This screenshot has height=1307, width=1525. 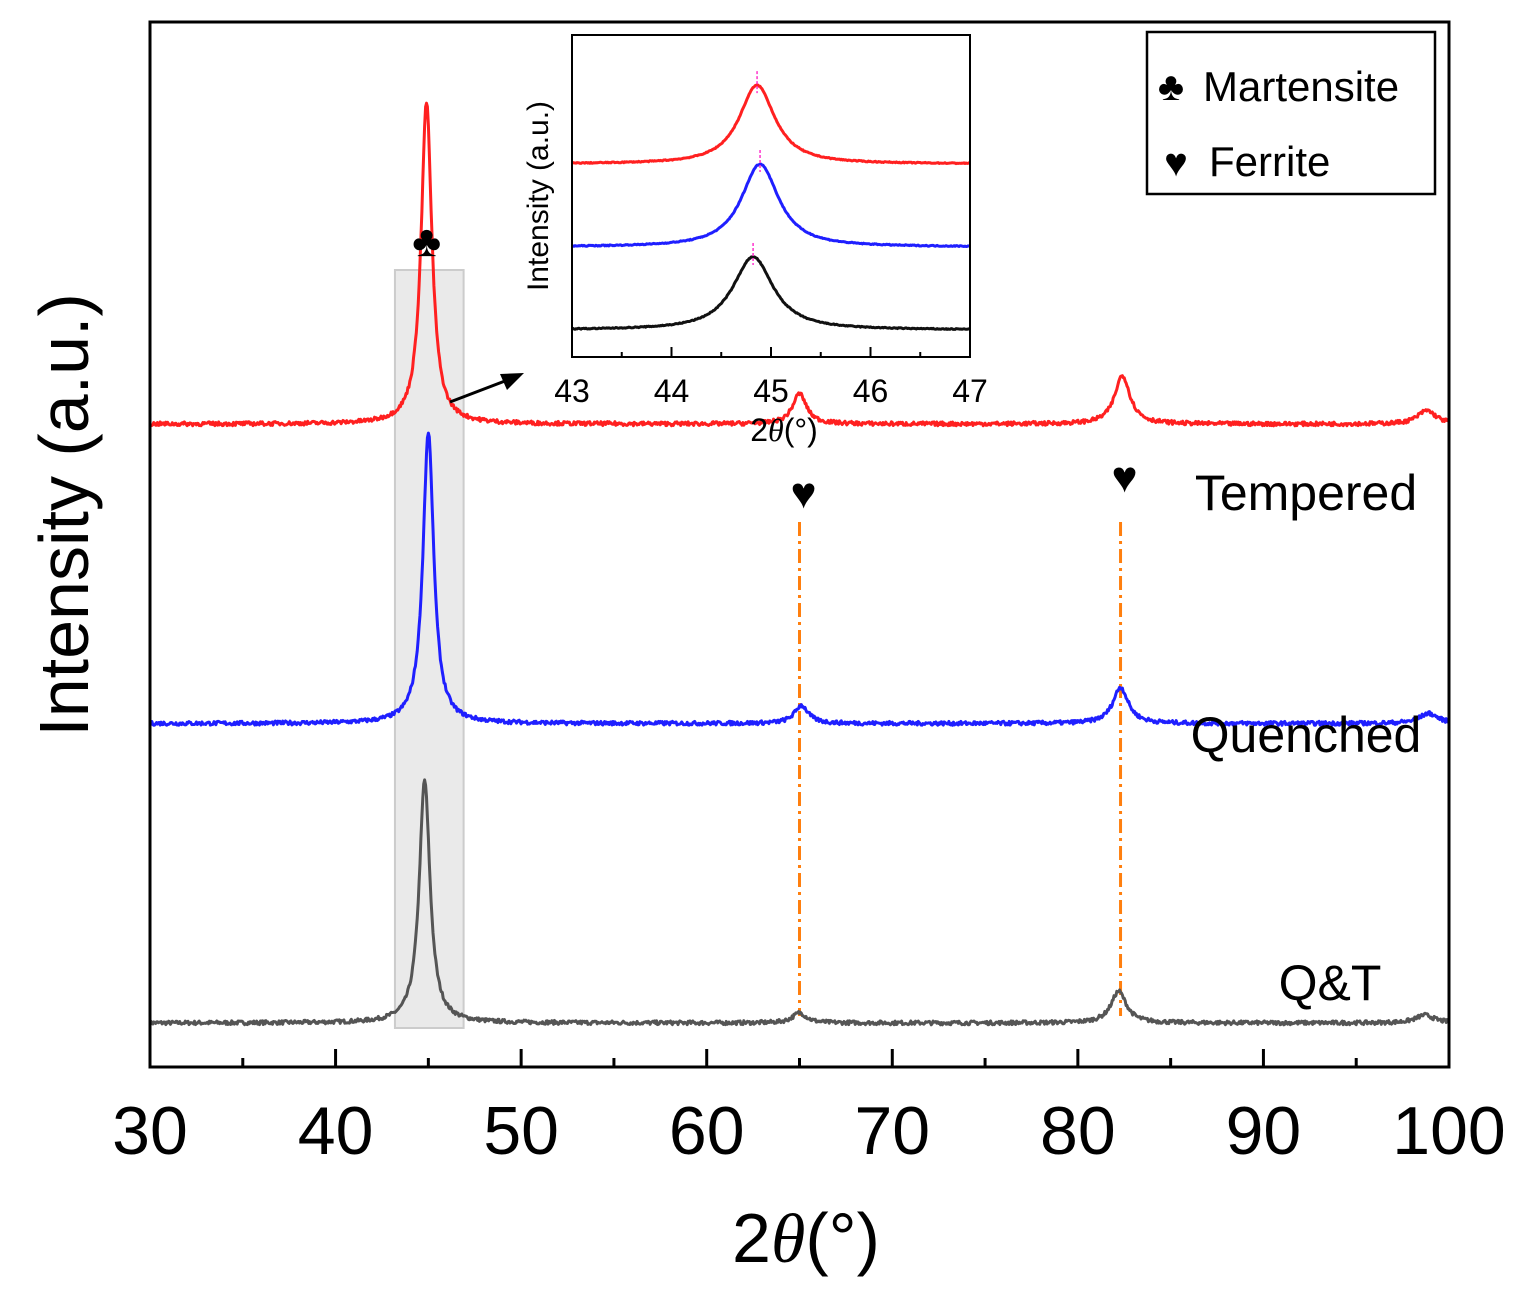 I want to click on inset-background, so click(x=771, y=196).